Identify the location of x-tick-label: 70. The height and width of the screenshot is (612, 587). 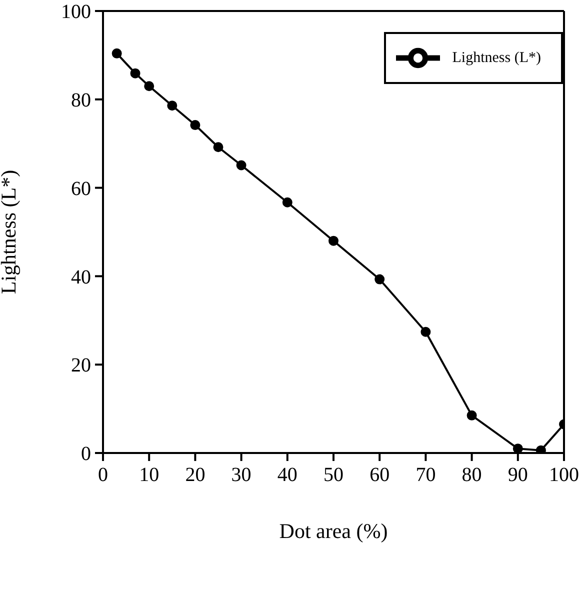
(426, 475).